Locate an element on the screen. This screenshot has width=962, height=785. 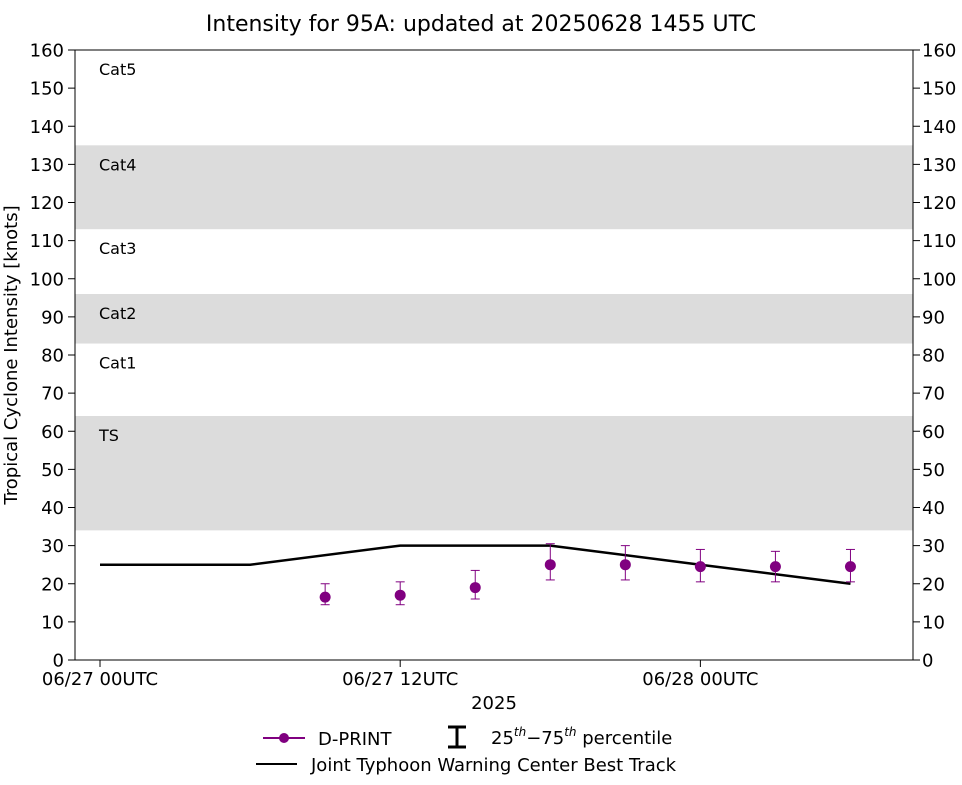
band-ts is located at coordinates (494, 473).